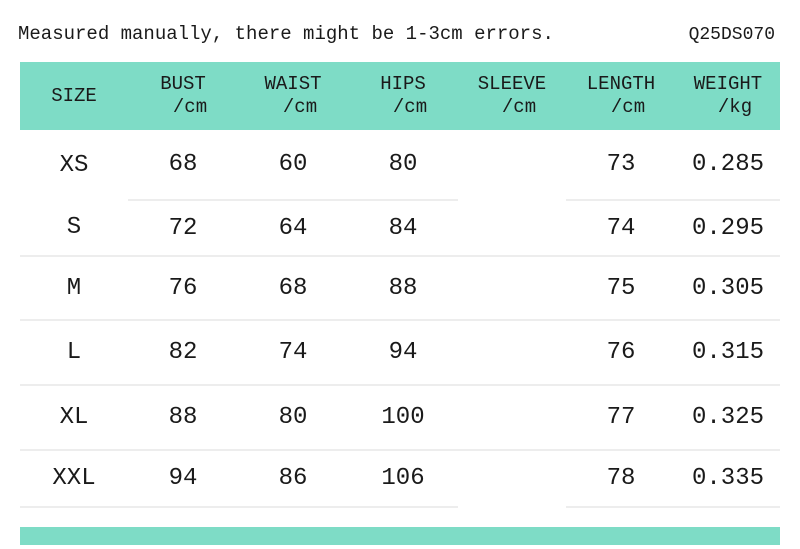 This screenshot has width=800, height=549. I want to click on column-label: WAIST, so click(293, 84).